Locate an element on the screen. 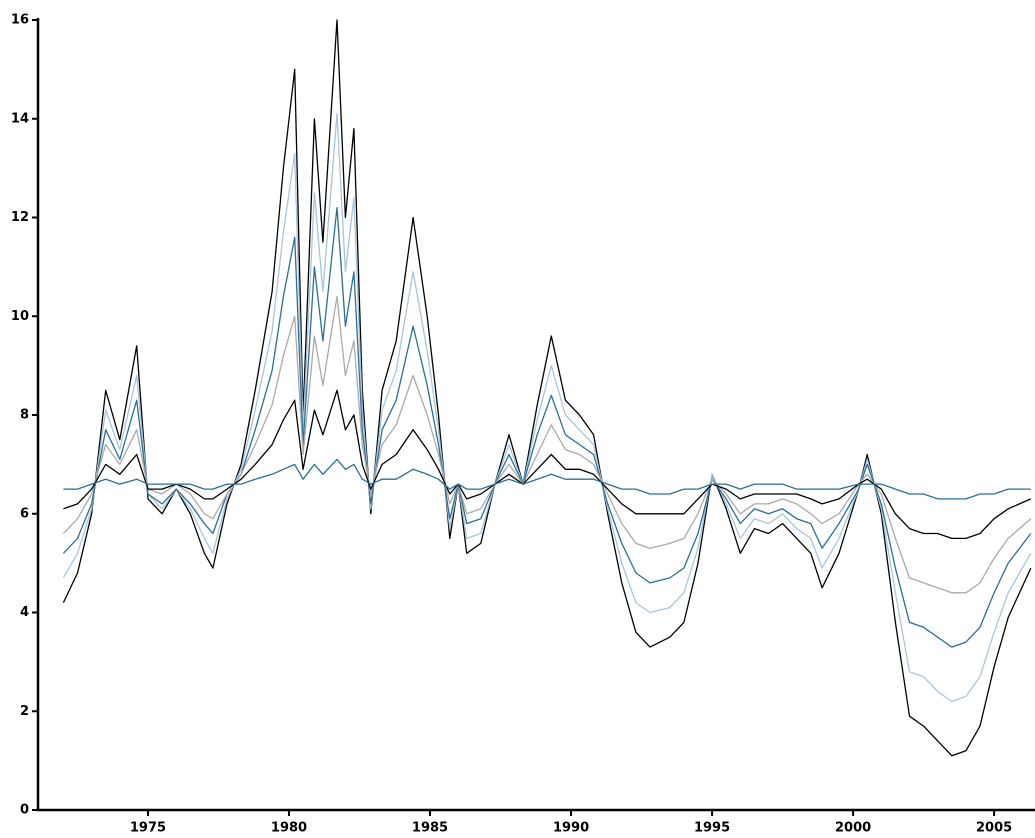 Image resolution: width=1035 pixels, height=838 pixels. x-tick-label: 1995 is located at coordinates (712, 828).